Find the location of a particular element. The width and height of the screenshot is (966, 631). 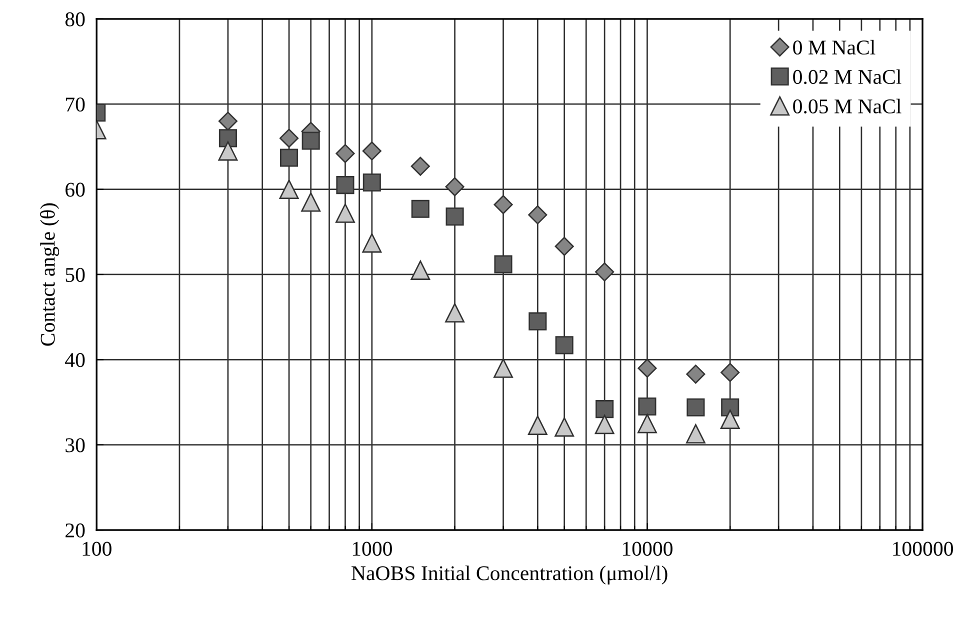

x-tick-label: 10000 is located at coordinates (647, 549).